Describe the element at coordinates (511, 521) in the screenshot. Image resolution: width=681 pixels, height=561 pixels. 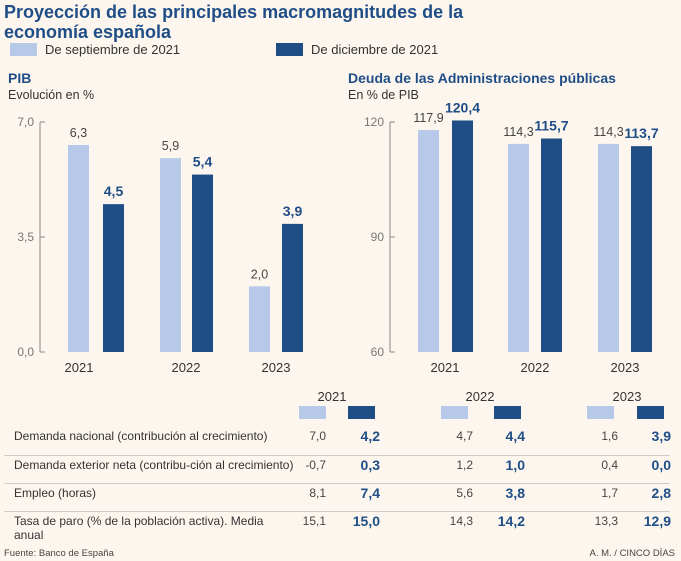
I see `value-dic: 14,2` at that location.